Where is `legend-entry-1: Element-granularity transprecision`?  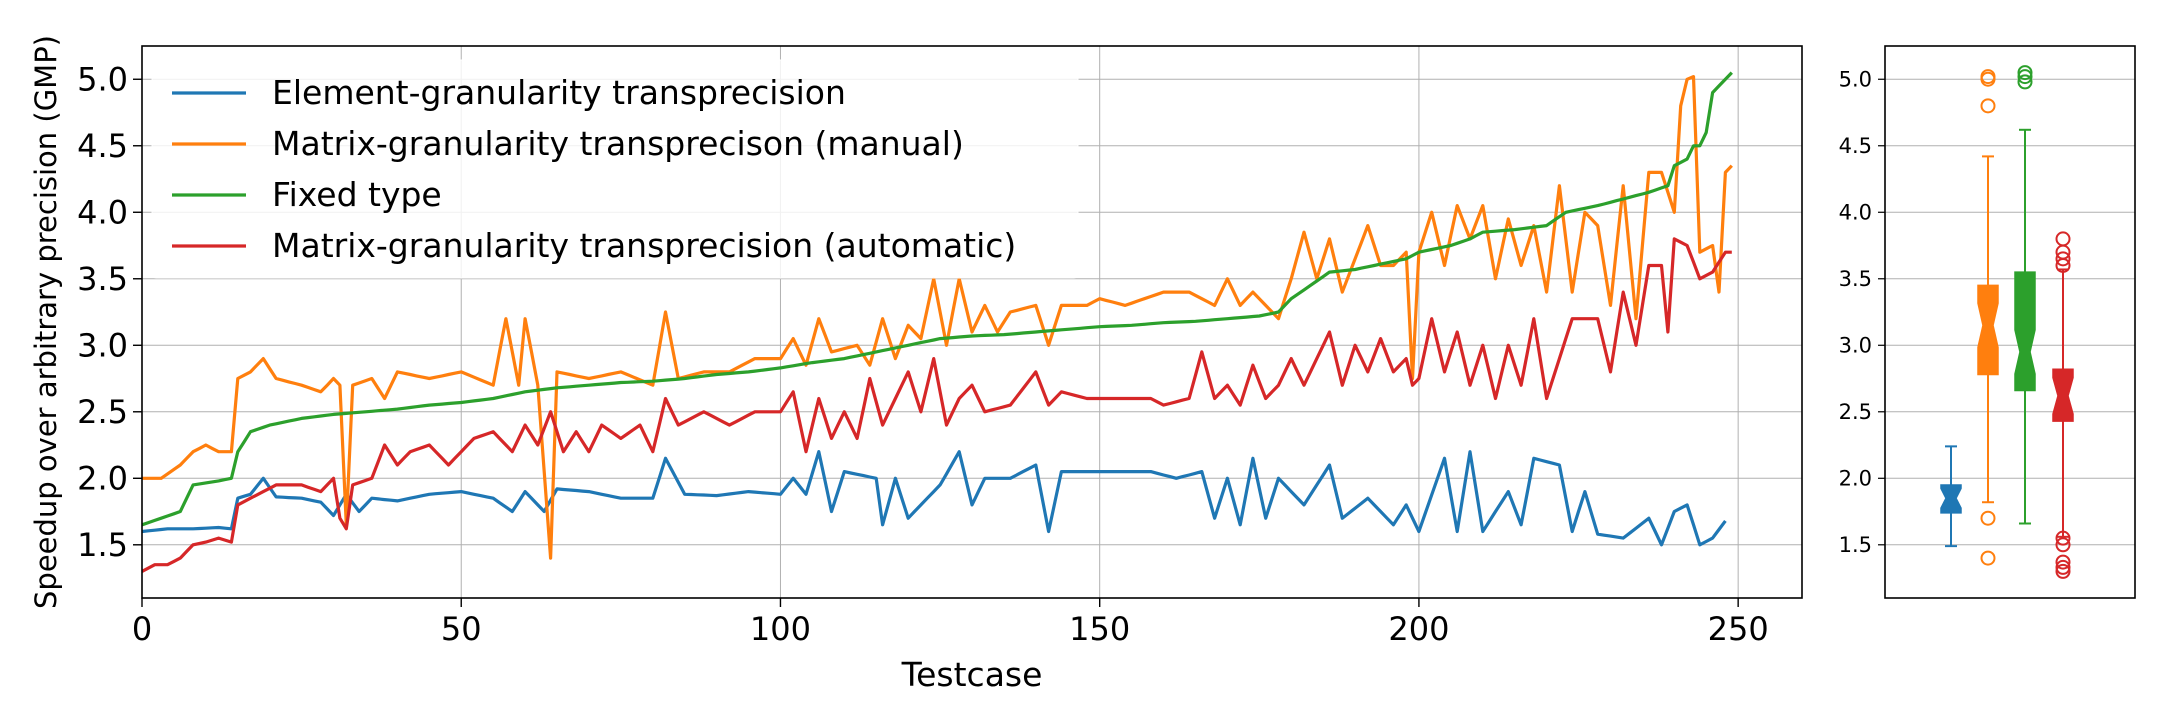 legend-entry-1: Element-granularity transprecision is located at coordinates (559, 92).